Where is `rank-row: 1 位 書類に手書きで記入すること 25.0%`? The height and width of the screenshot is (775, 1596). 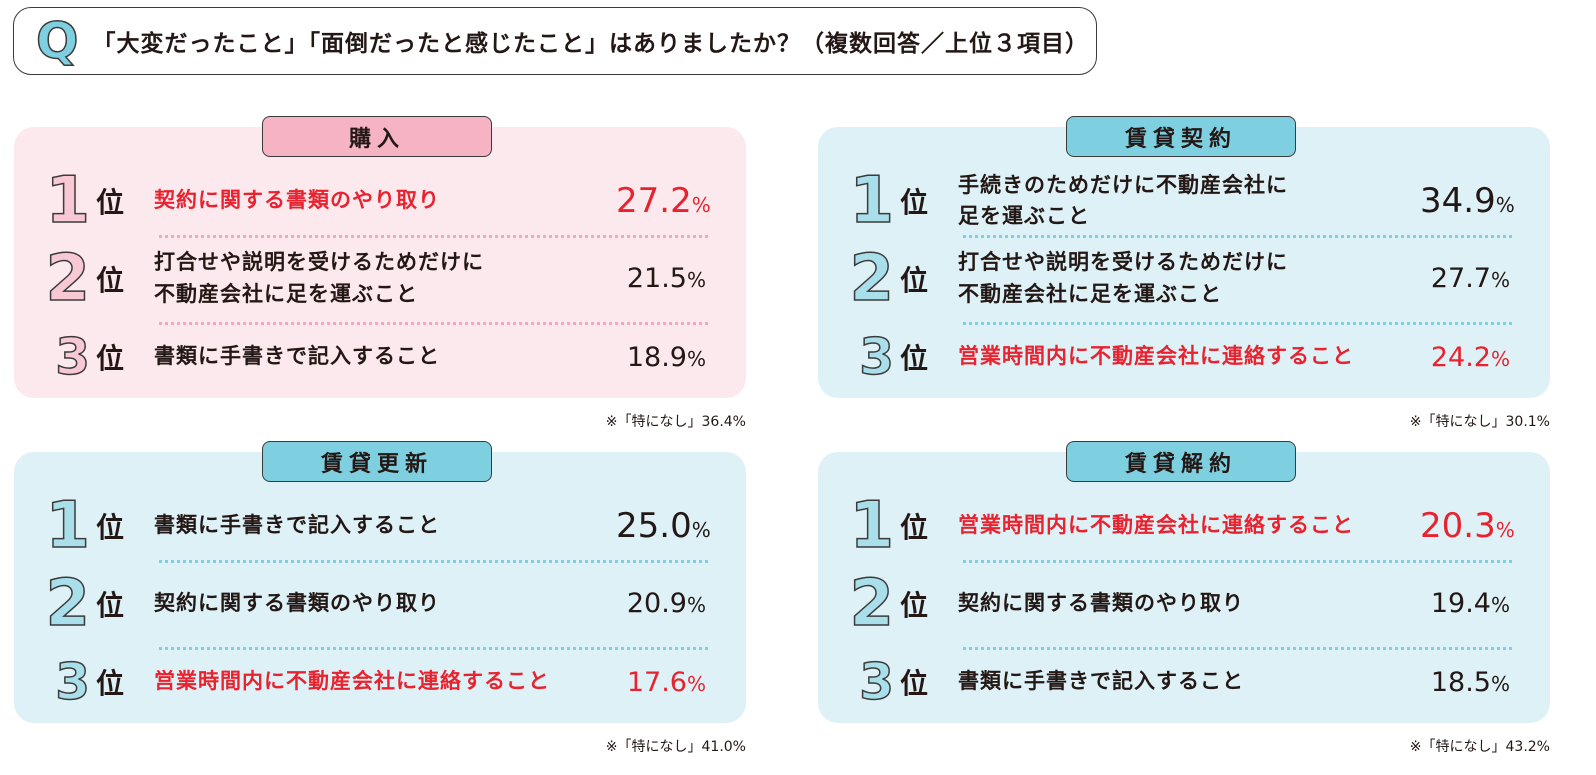 rank-row: 1 位 書類に手書きで記入すること 25.0% is located at coordinates (380, 526).